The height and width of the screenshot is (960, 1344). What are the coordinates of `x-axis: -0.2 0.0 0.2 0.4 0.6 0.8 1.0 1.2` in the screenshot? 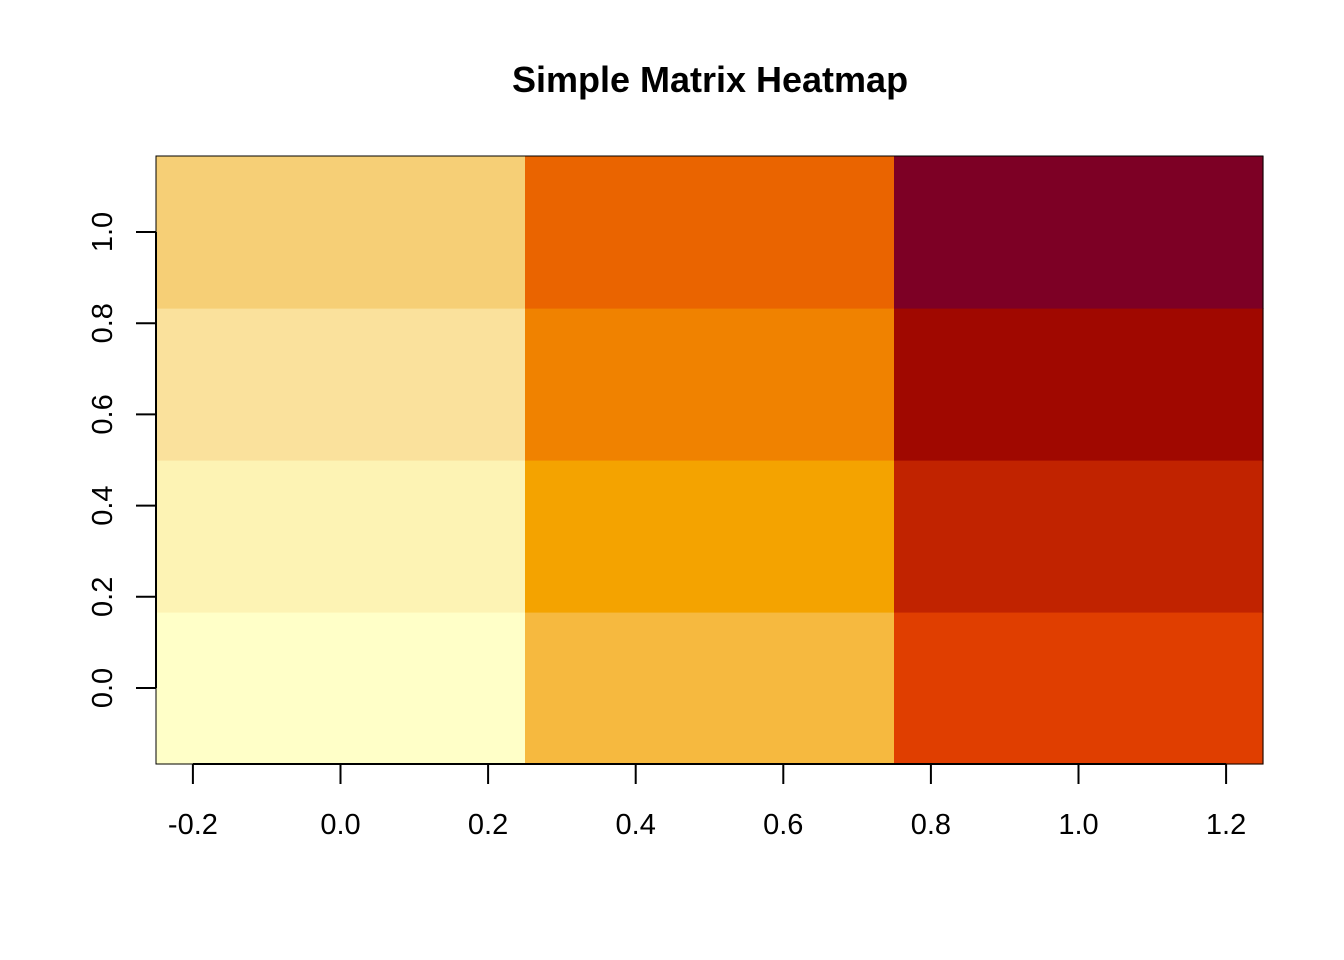 It's located at (707, 802).